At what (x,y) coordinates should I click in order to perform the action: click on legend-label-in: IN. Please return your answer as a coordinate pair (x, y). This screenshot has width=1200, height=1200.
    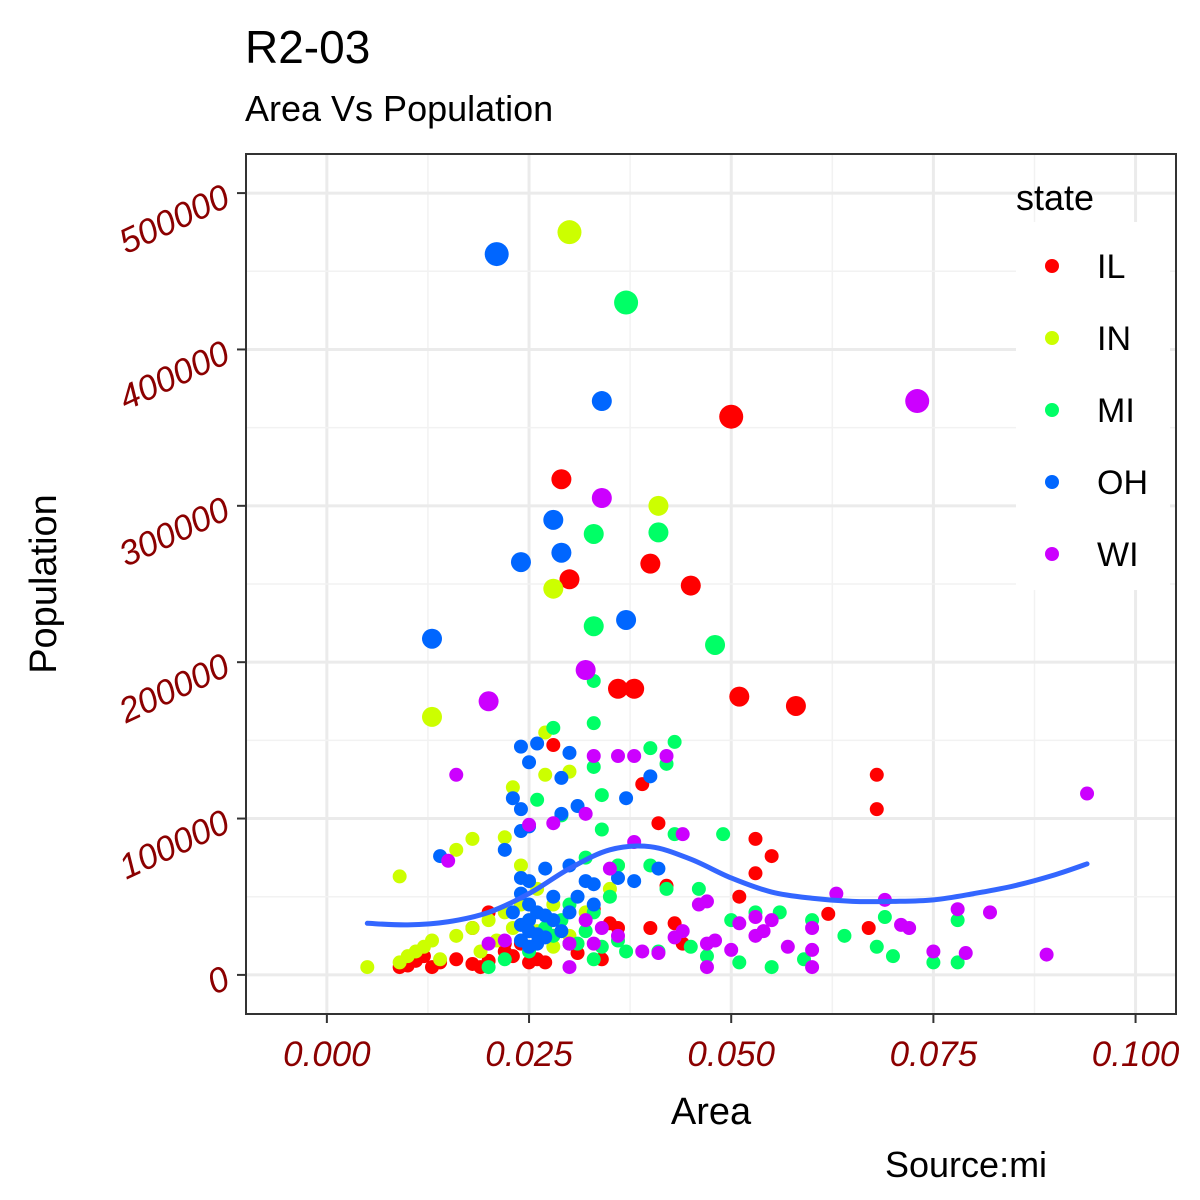
    Looking at the image, I should click on (1114, 339).